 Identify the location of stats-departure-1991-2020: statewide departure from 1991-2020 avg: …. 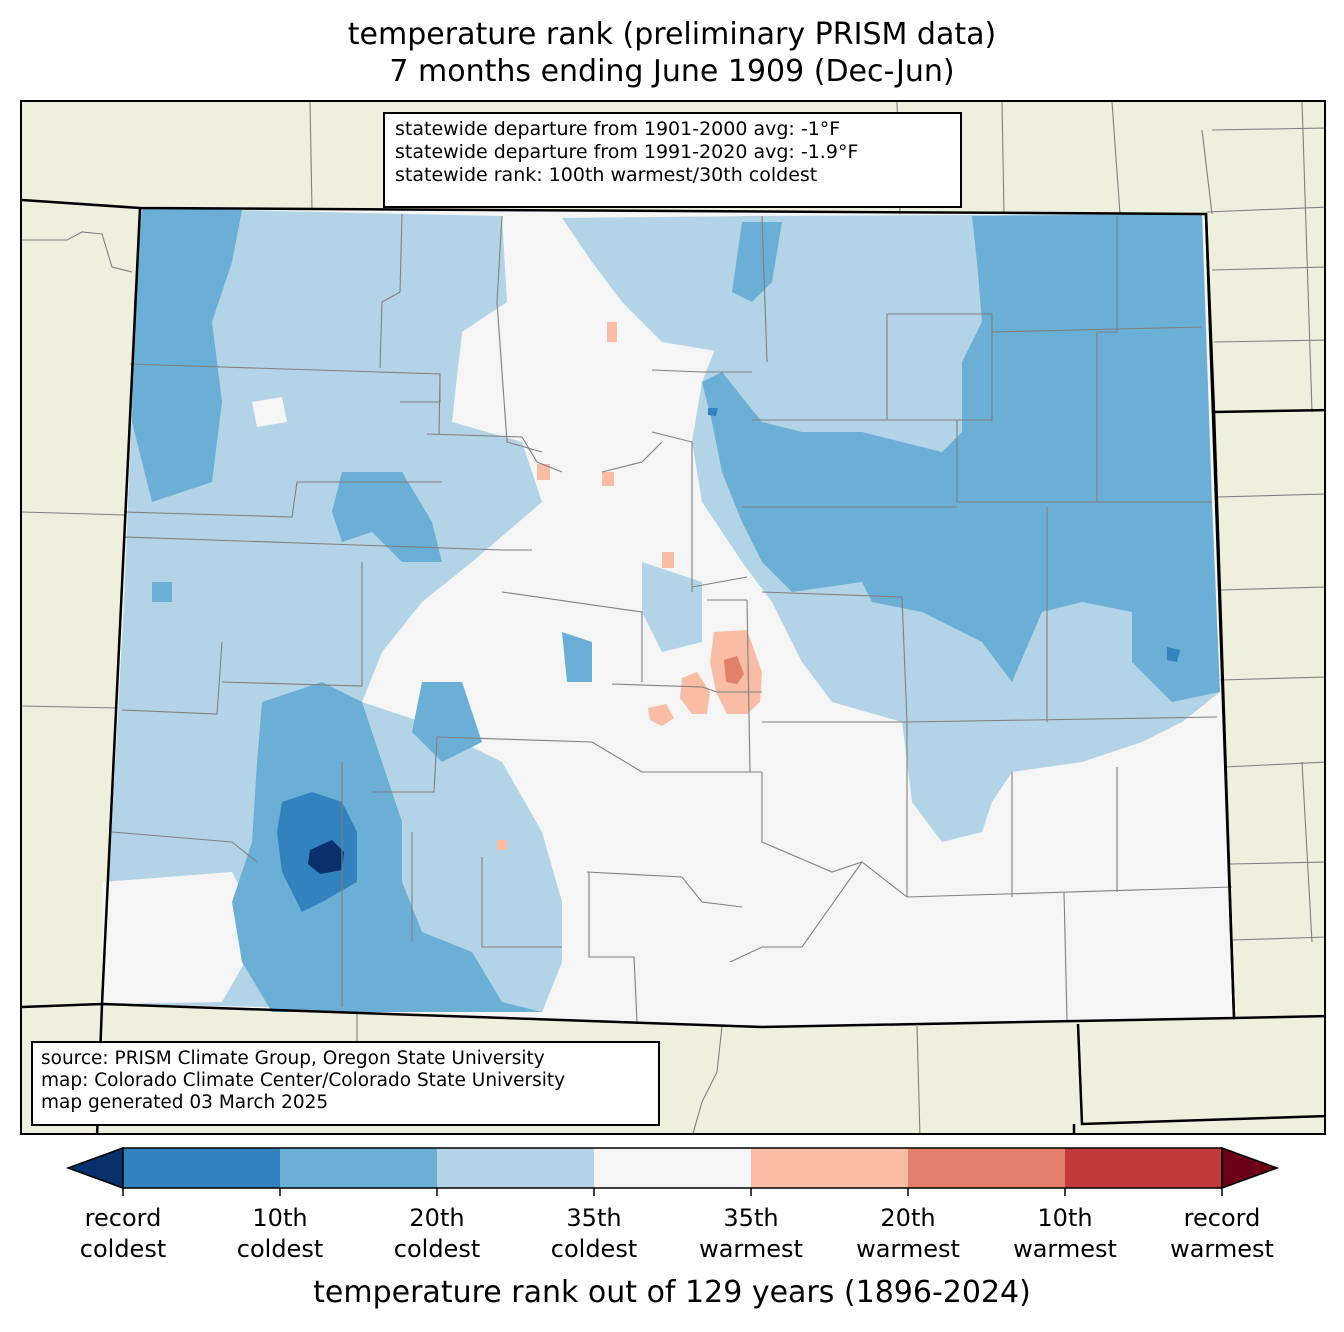
(627, 152).